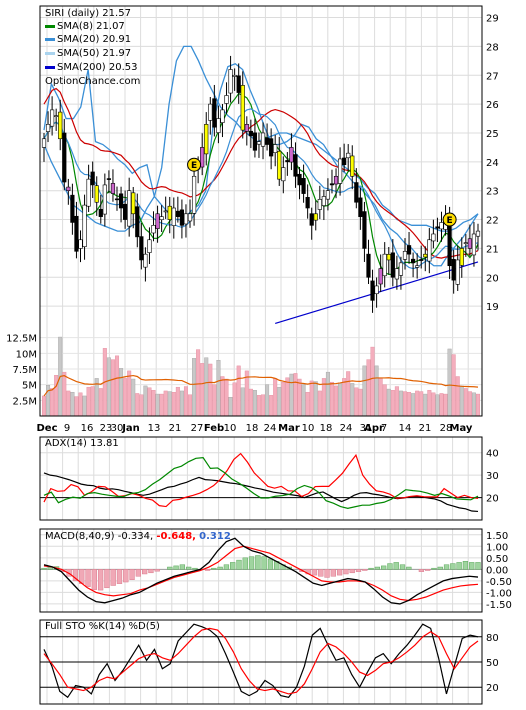 Image resolution: width=526 pixels, height=710 pixels. What do you see at coordinates (252, 428) in the screenshot?
I see `x-axis-tick-label: 18` at bounding box center [252, 428].